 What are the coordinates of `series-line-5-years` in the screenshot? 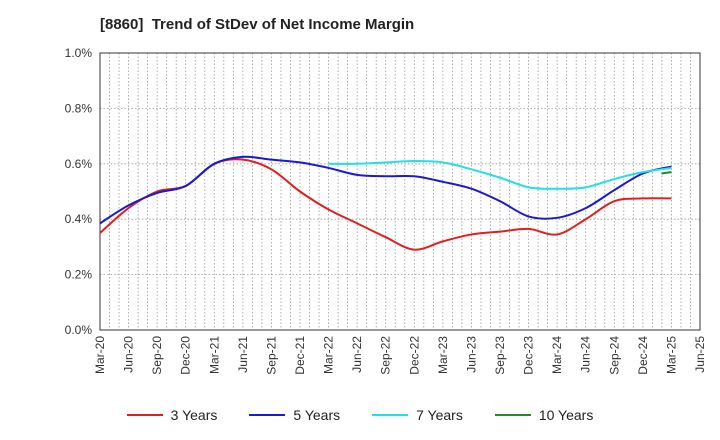 It's located at (385, 190).